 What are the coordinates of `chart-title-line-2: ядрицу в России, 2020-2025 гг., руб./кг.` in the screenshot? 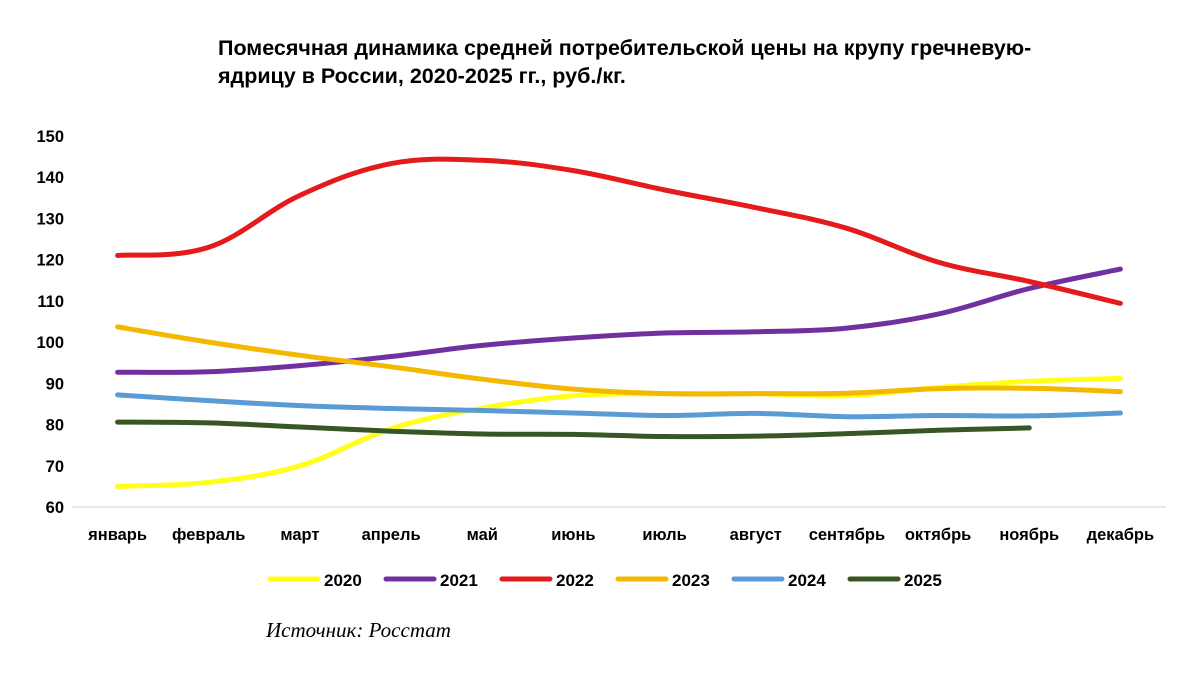 It's located at (422, 76).